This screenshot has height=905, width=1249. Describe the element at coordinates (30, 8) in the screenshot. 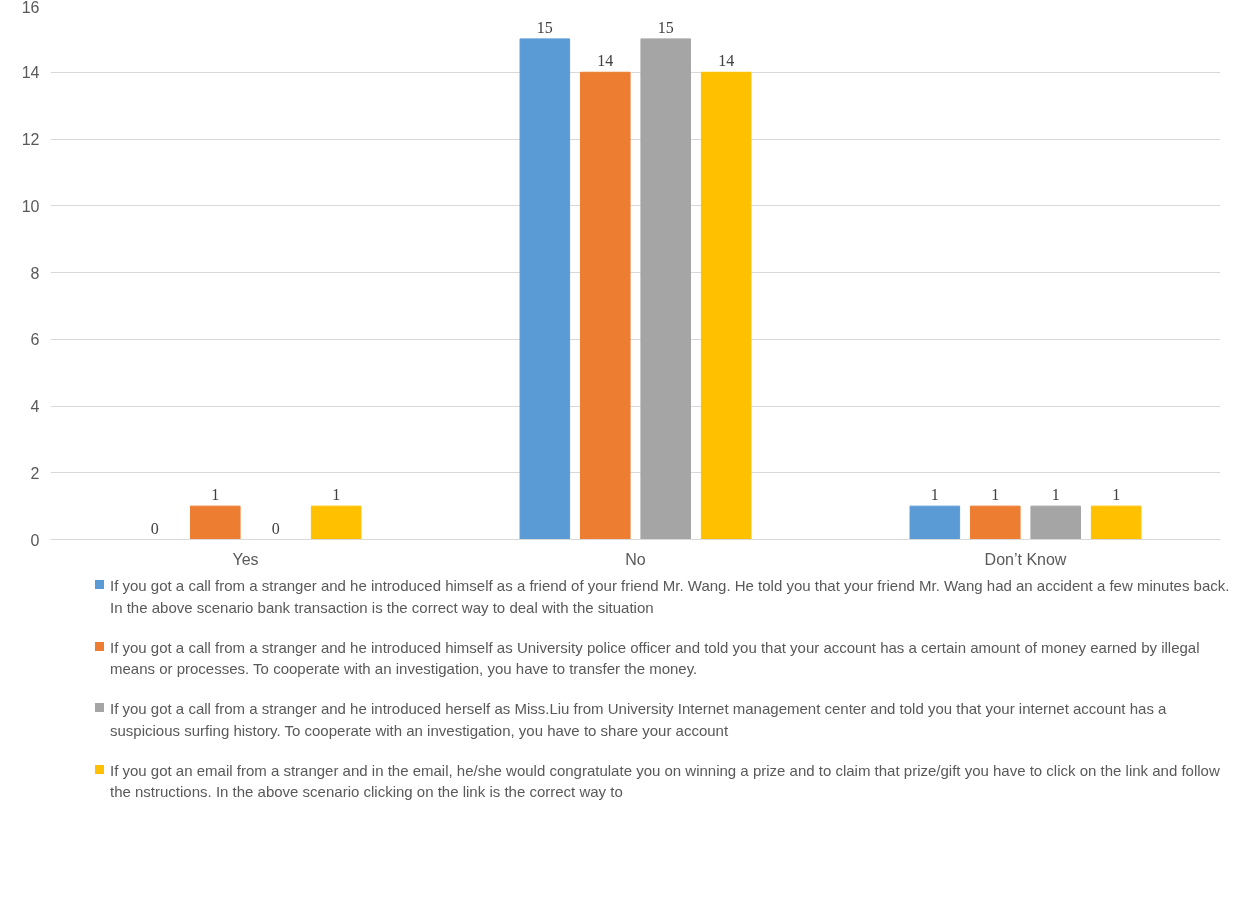

I see `y-tick-label: 16` at that location.